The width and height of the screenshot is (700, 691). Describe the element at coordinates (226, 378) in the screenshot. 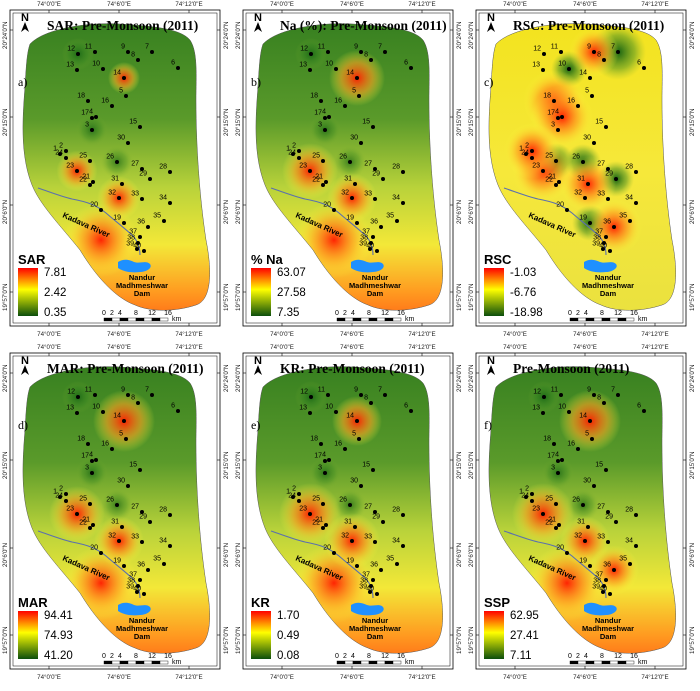

I see `lat-label-right: 20°24'0"N` at that location.